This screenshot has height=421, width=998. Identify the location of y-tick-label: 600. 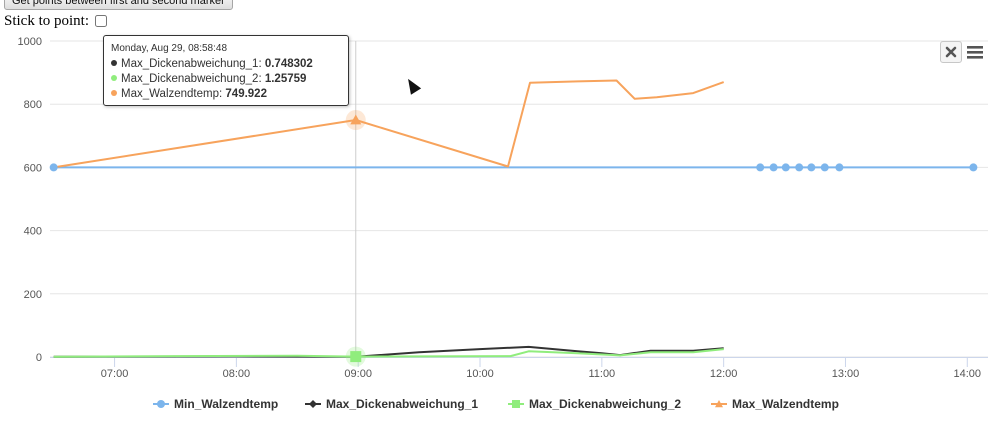
(33, 168).